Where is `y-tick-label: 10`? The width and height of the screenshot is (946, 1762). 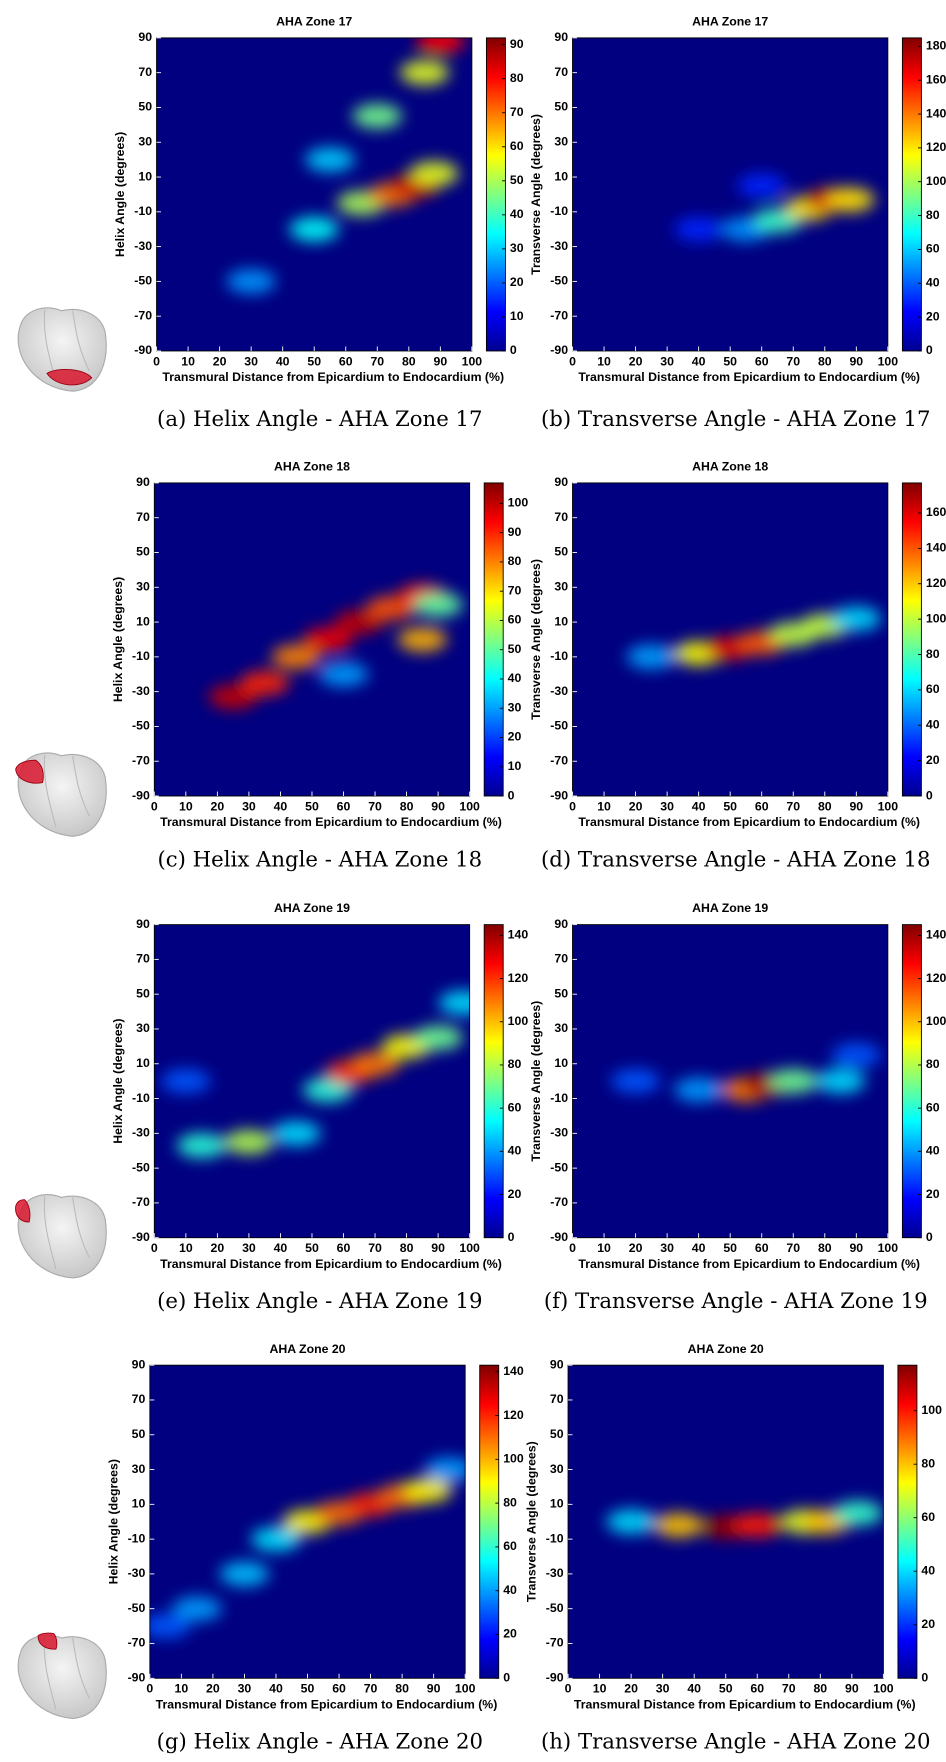
y-tick-label: 10 is located at coordinates (561, 1063).